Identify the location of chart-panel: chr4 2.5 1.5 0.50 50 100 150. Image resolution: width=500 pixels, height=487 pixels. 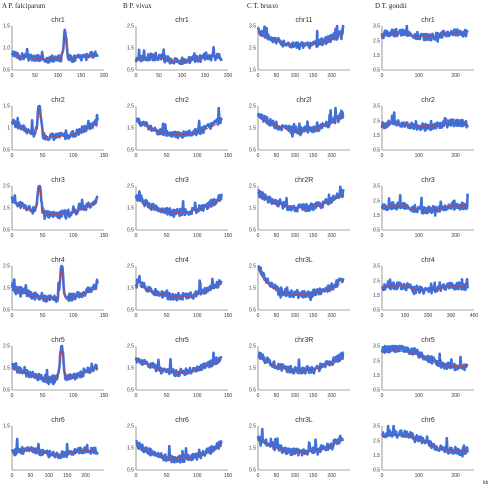
(55, 288).